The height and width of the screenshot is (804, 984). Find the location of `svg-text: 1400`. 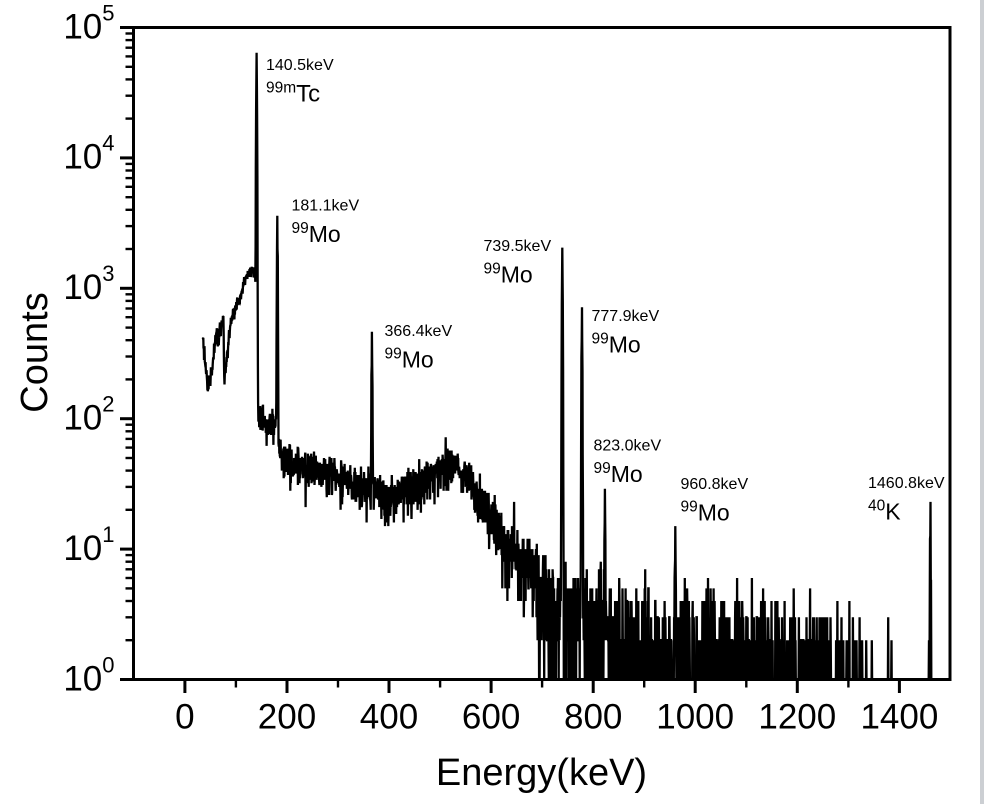

svg-text: 1400 is located at coordinates (899, 717).